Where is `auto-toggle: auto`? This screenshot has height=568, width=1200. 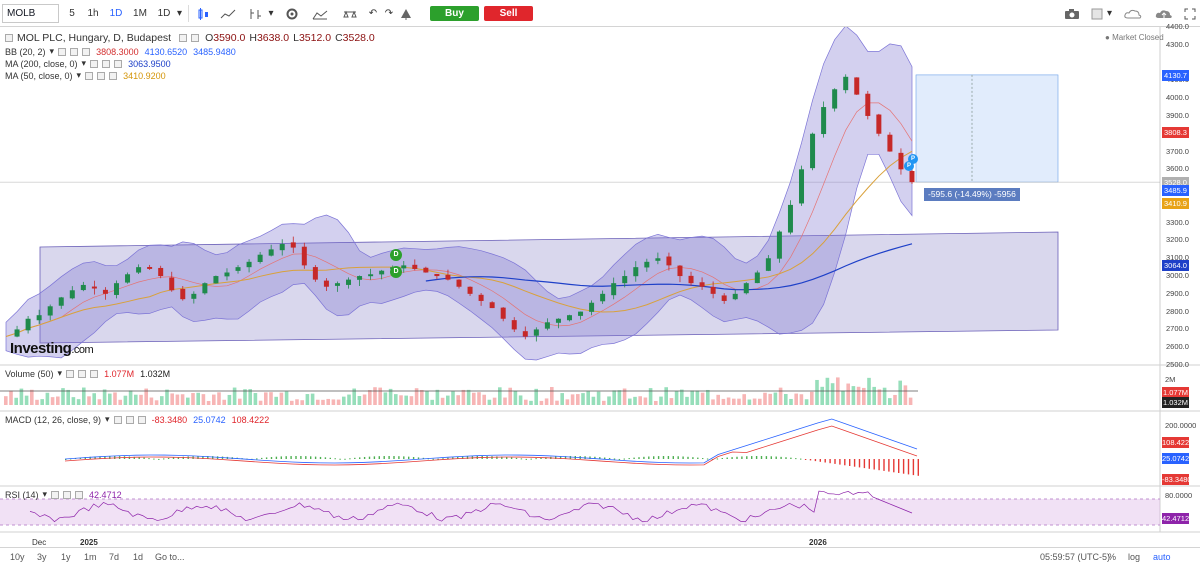 auto-toggle: auto is located at coordinates (1162, 557).